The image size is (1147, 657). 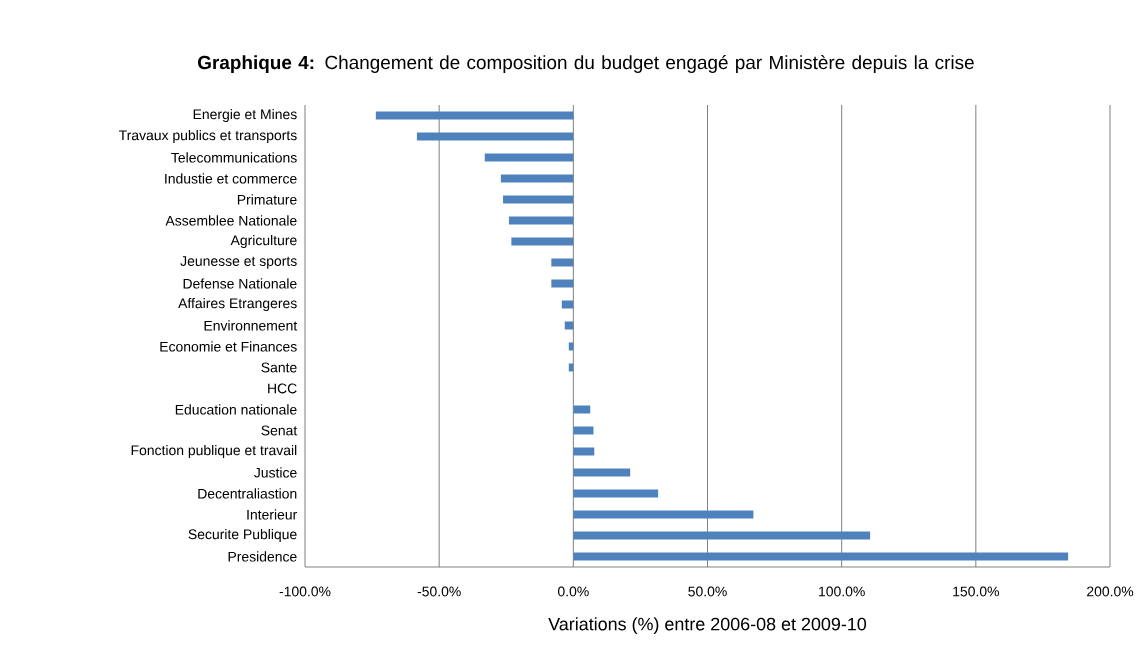 What do you see at coordinates (214, 451) in the screenshot?
I see `y-tick-label: Fonction publique et travail` at bounding box center [214, 451].